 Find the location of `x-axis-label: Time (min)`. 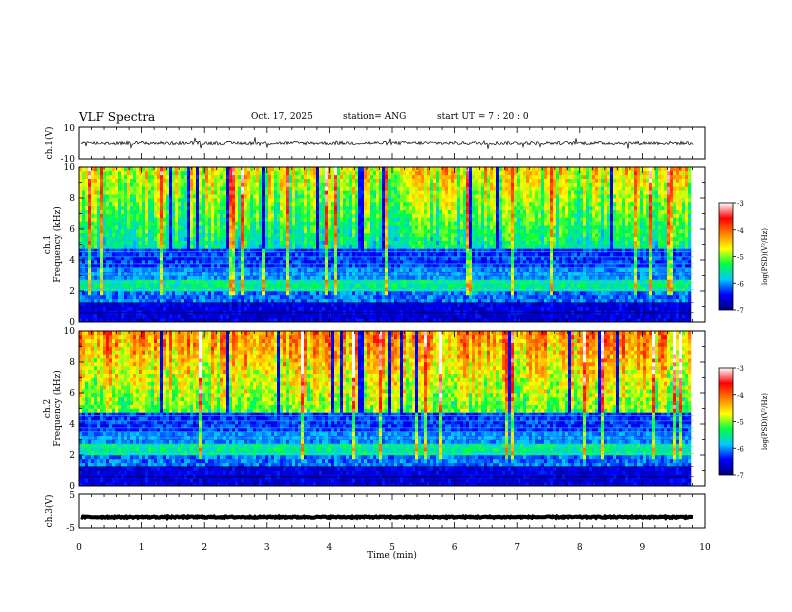

x-axis-label: Time (min) is located at coordinates (392, 555).